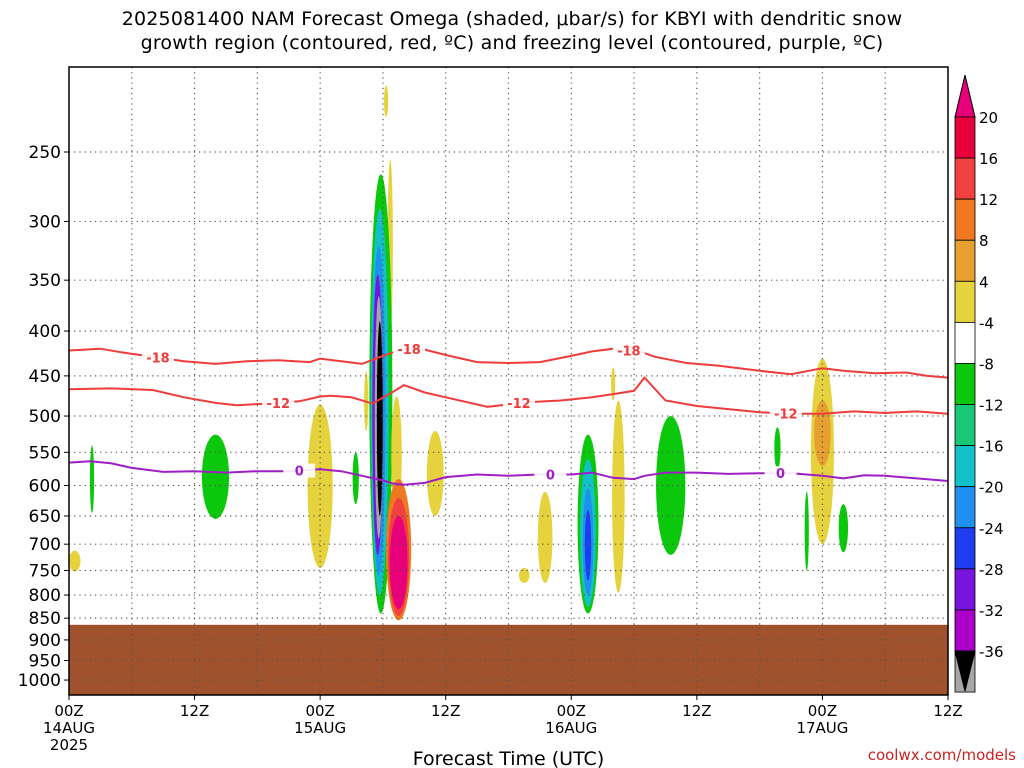 The image size is (1024, 768). I want to click on x-axis-title: Forecast Time (UTC), so click(508, 758).